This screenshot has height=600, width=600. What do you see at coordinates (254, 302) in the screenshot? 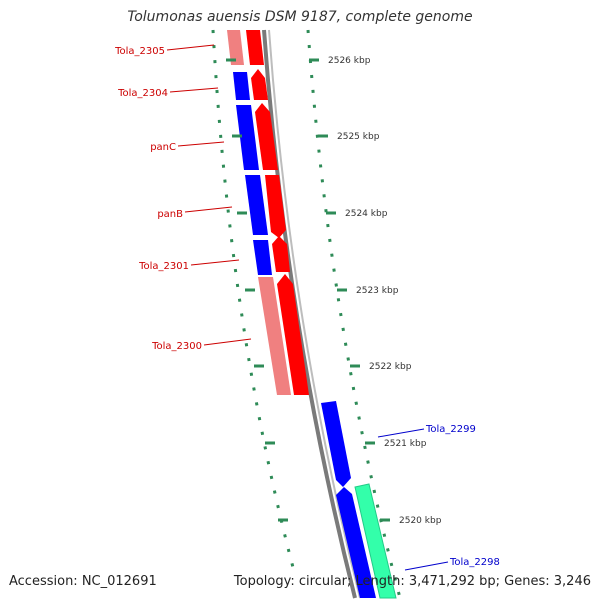
I see `inner-tick-ring` at bounding box center [254, 302].